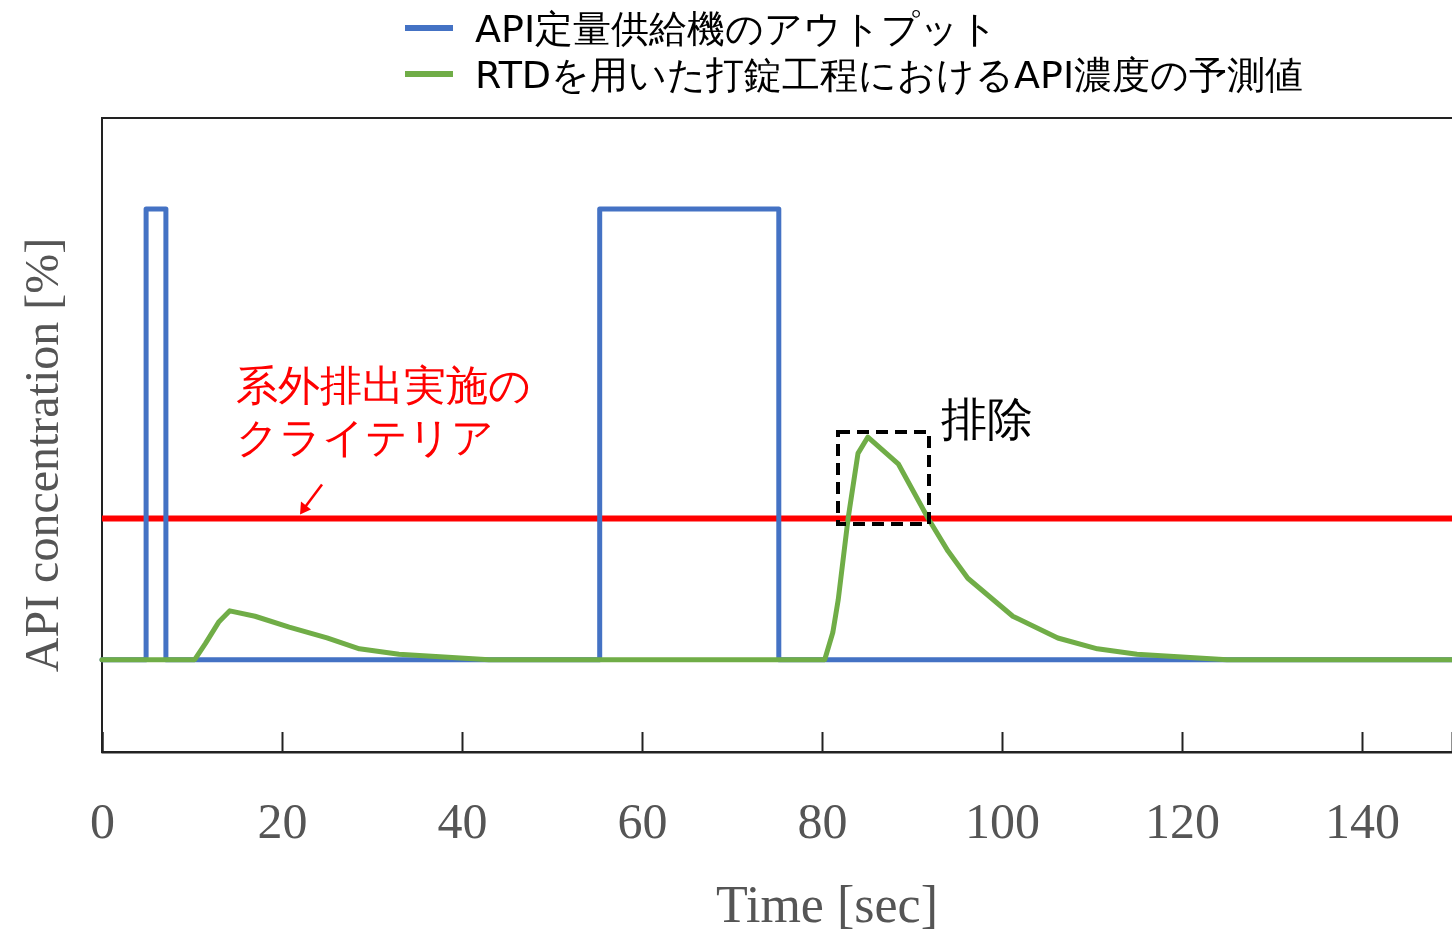  I want to click on y-axis-title: API concentration [%], so click(41, 455).